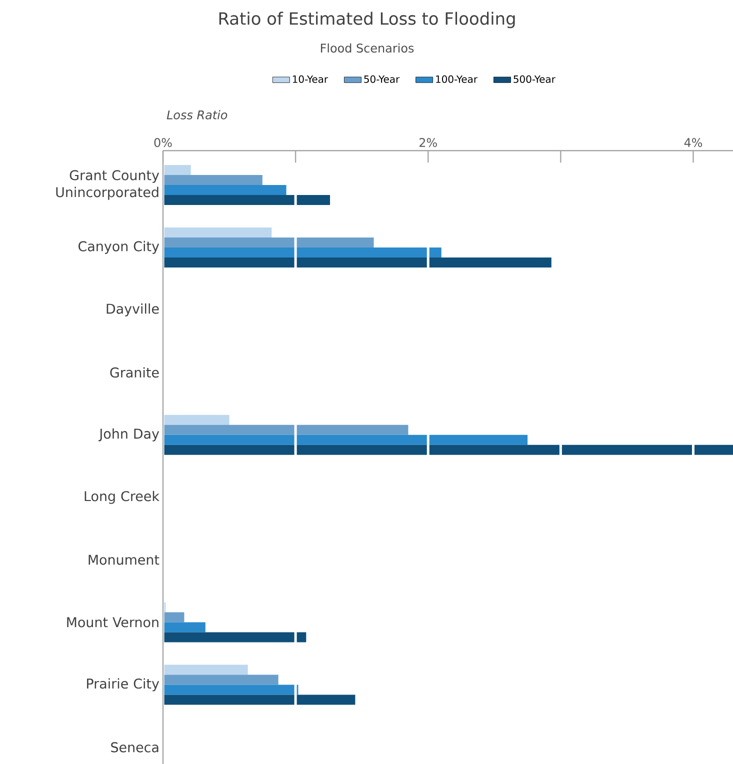 The height and width of the screenshot is (764, 733). I want to click on y-tick-label: Grant County Unincorporated, so click(108, 185).